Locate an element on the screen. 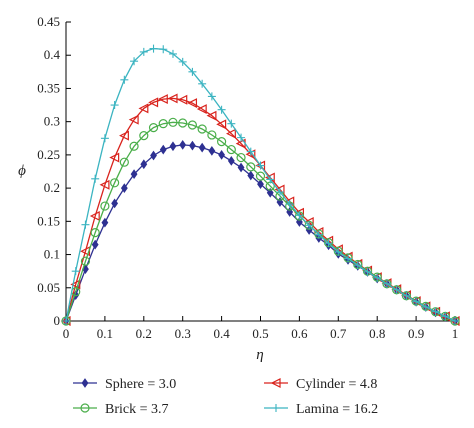  legend-label: Sphere = 3.0 is located at coordinates (140, 384).